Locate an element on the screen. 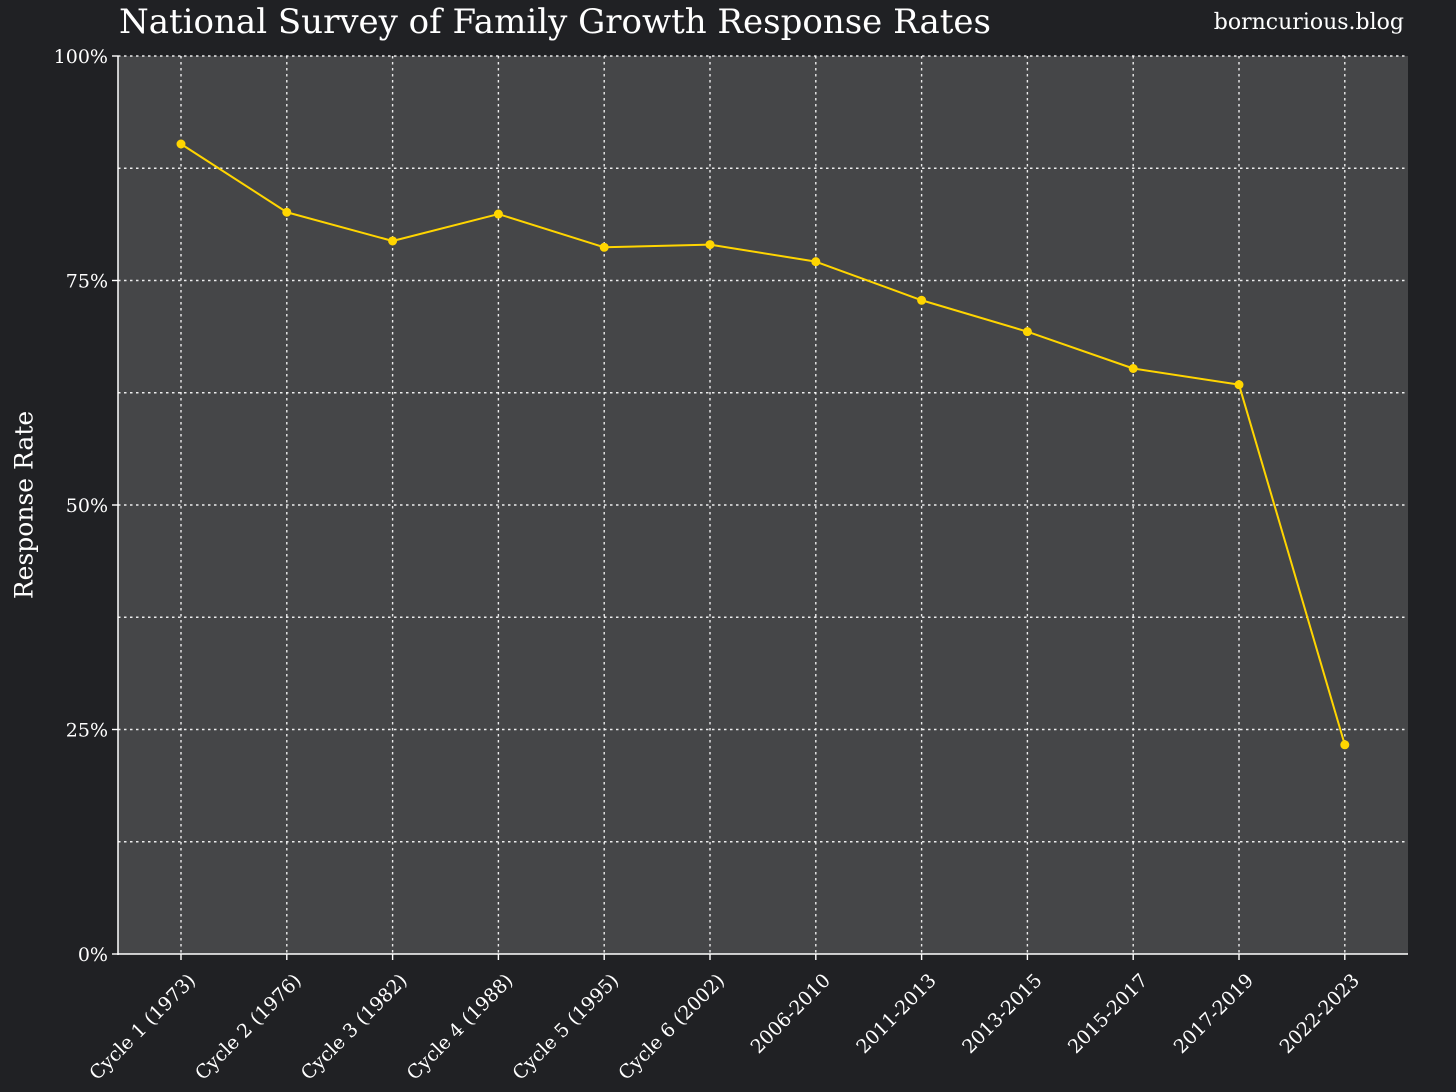  x-tick-label: Cycle 2 (1976) is located at coordinates (248, 1027).